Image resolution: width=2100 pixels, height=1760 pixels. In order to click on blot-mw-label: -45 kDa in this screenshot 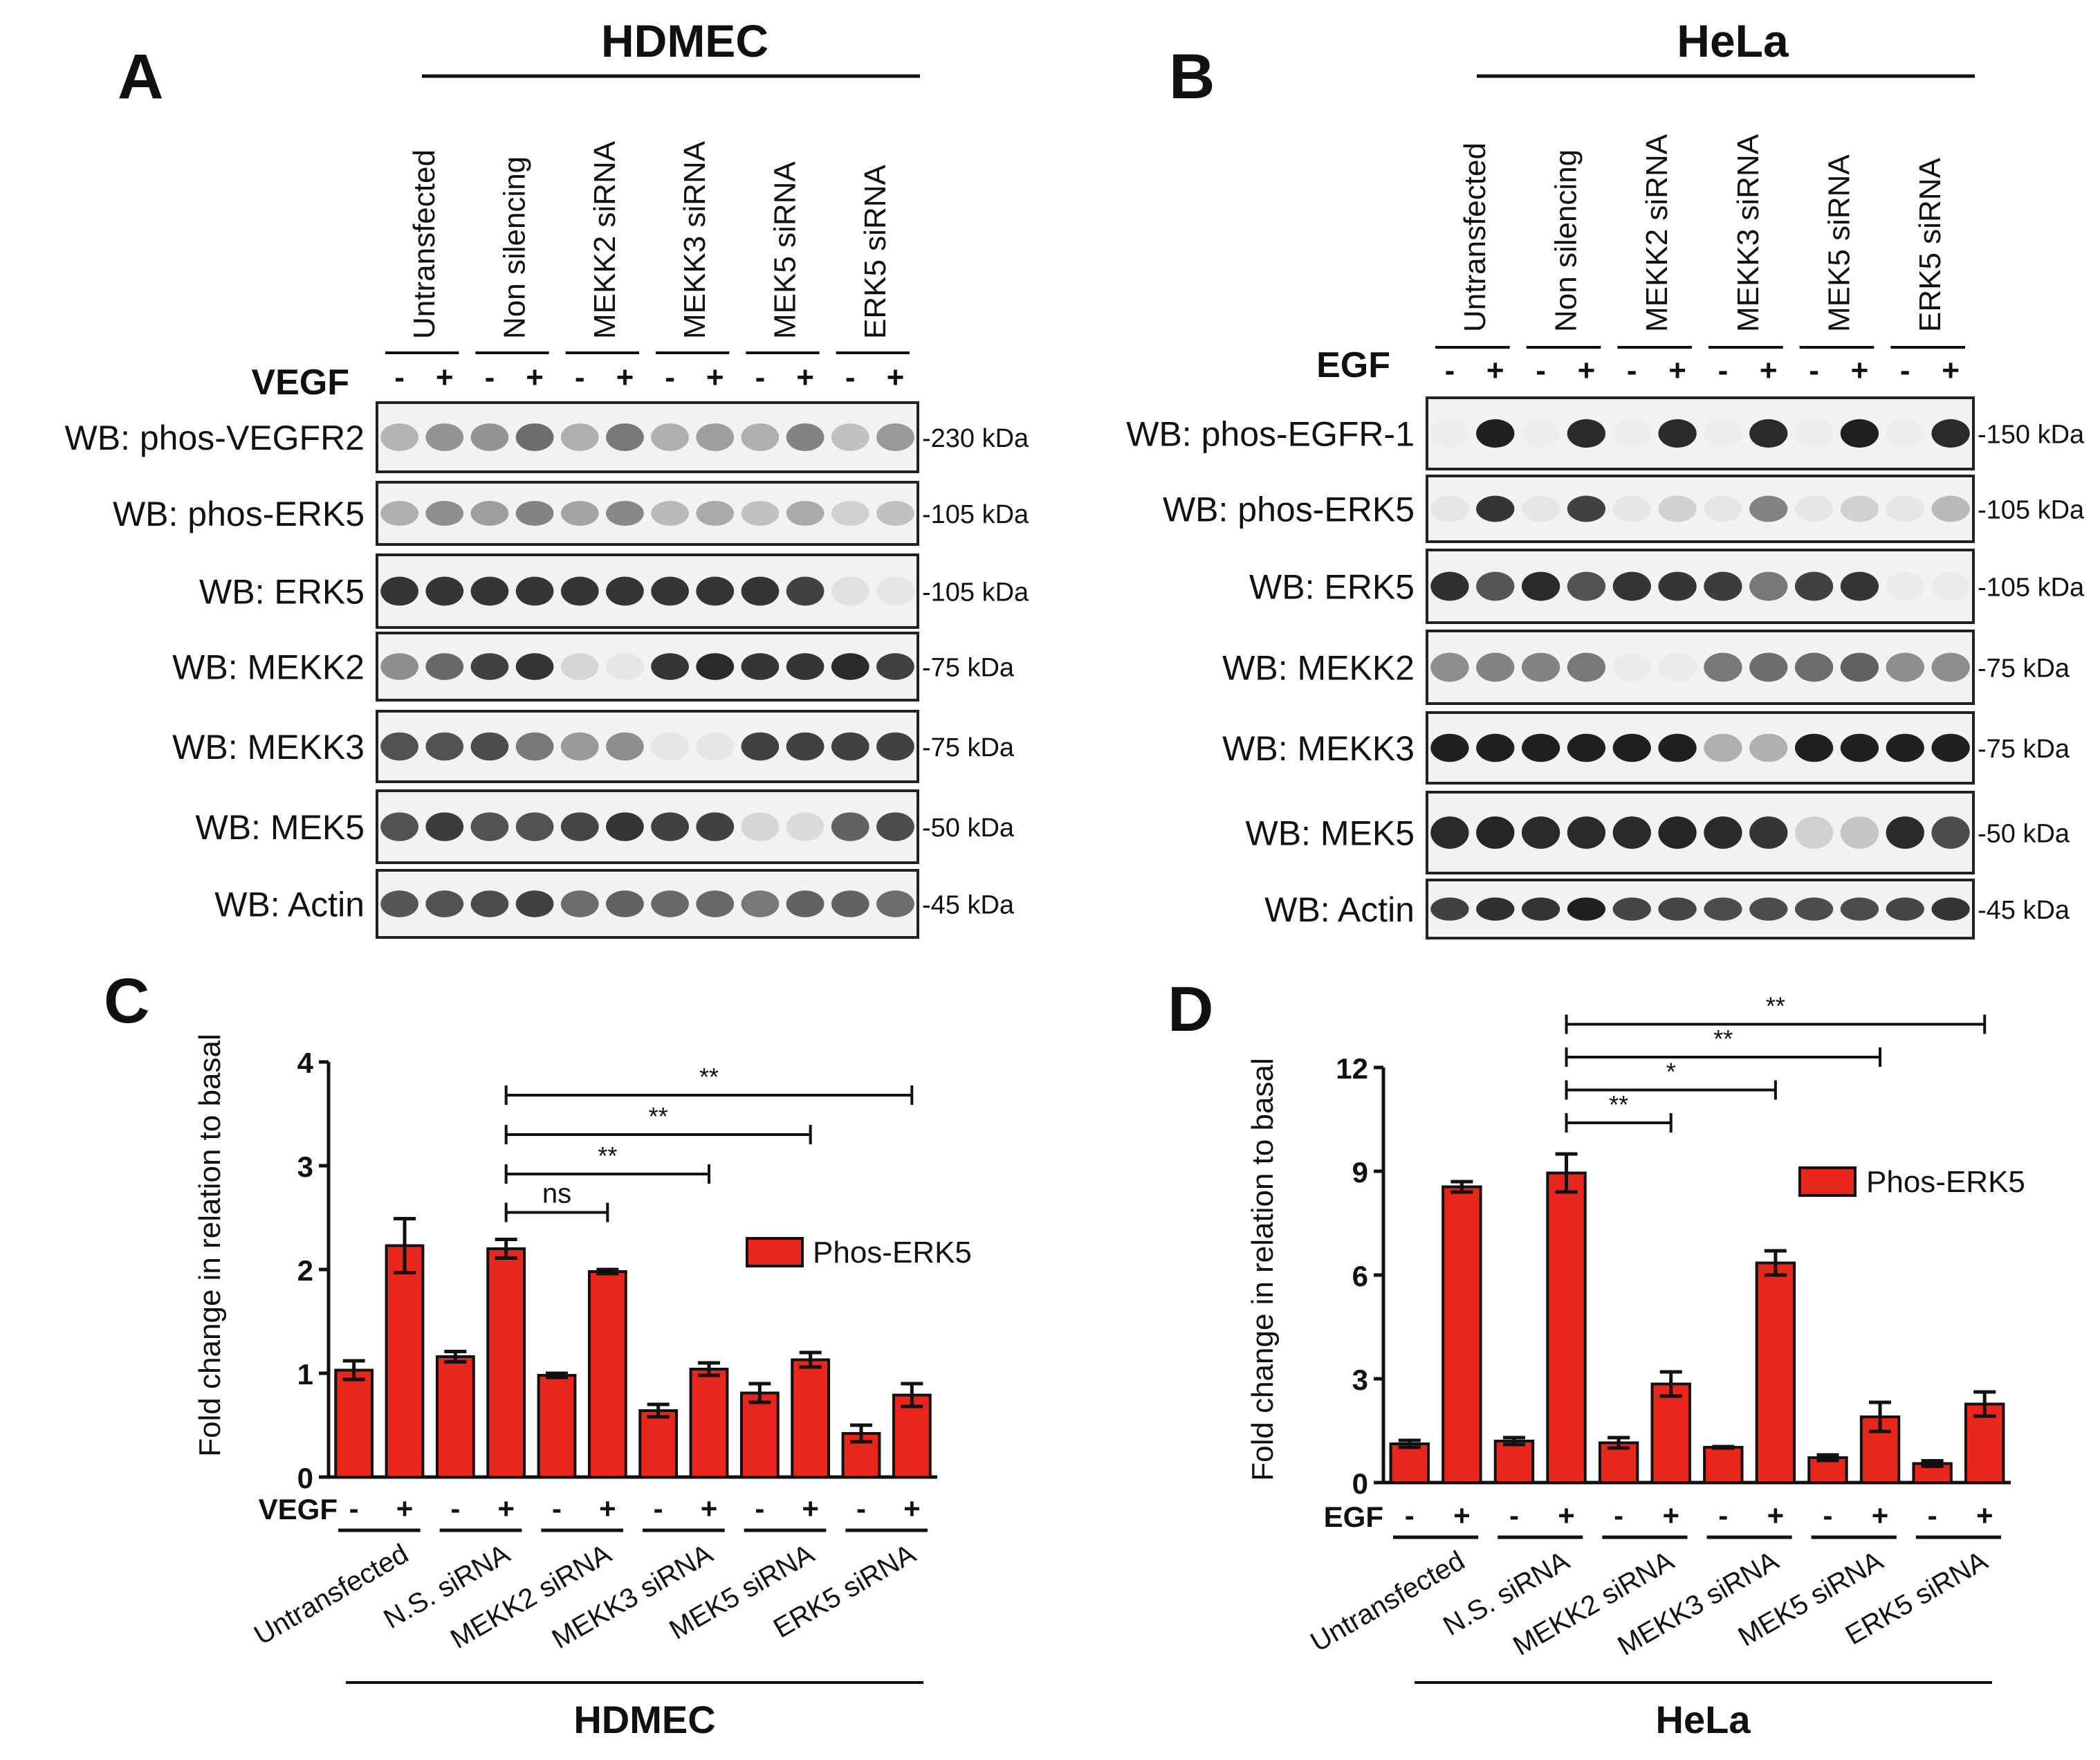, I will do `click(2024, 910)`.